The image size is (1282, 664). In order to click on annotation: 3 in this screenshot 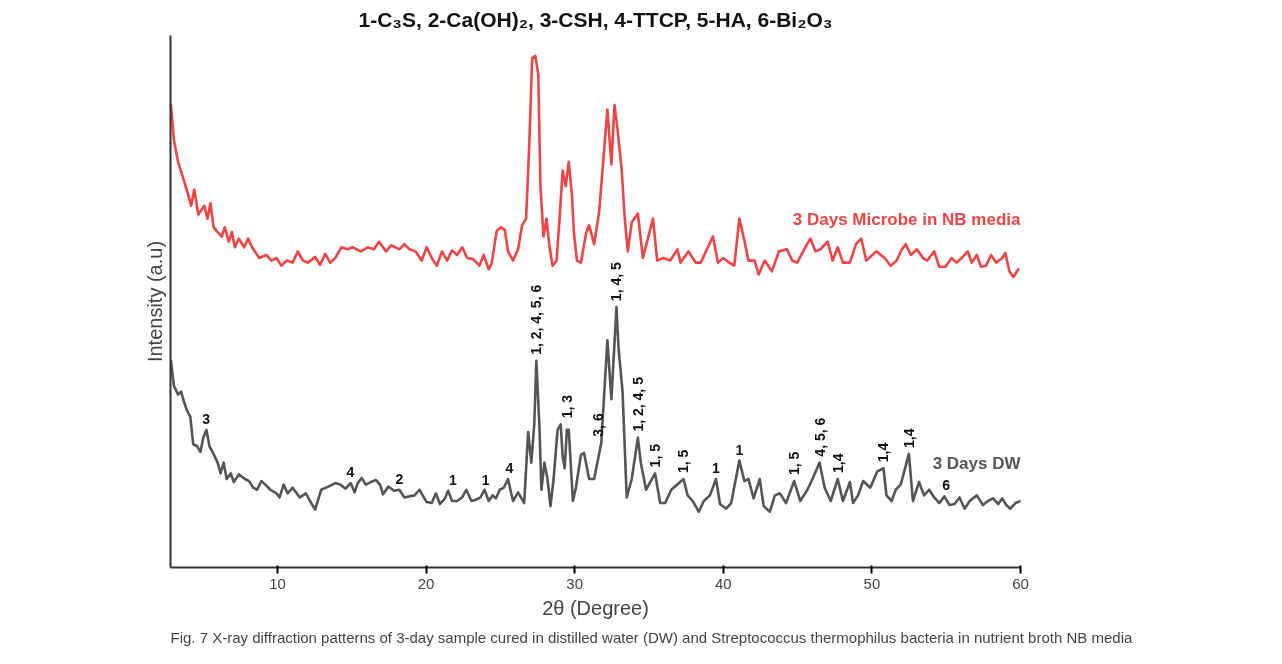, I will do `click(206, 418)`.